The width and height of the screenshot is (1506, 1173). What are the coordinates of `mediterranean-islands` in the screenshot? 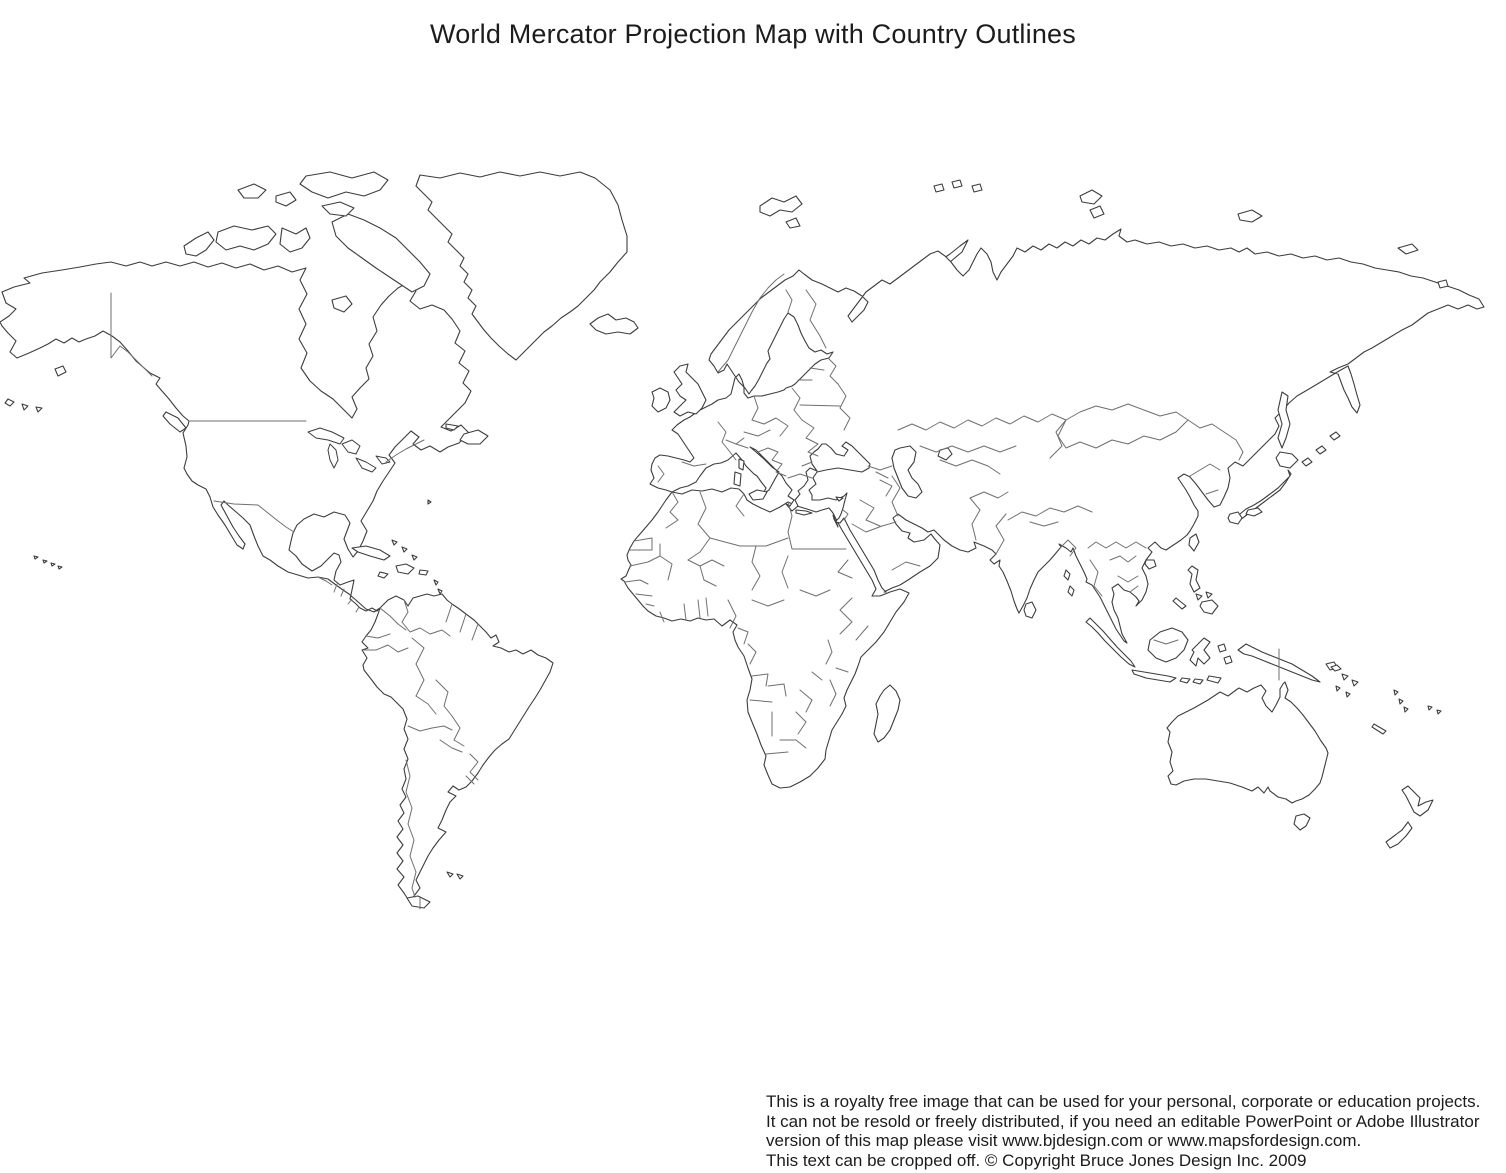 It's located at (788, 487).